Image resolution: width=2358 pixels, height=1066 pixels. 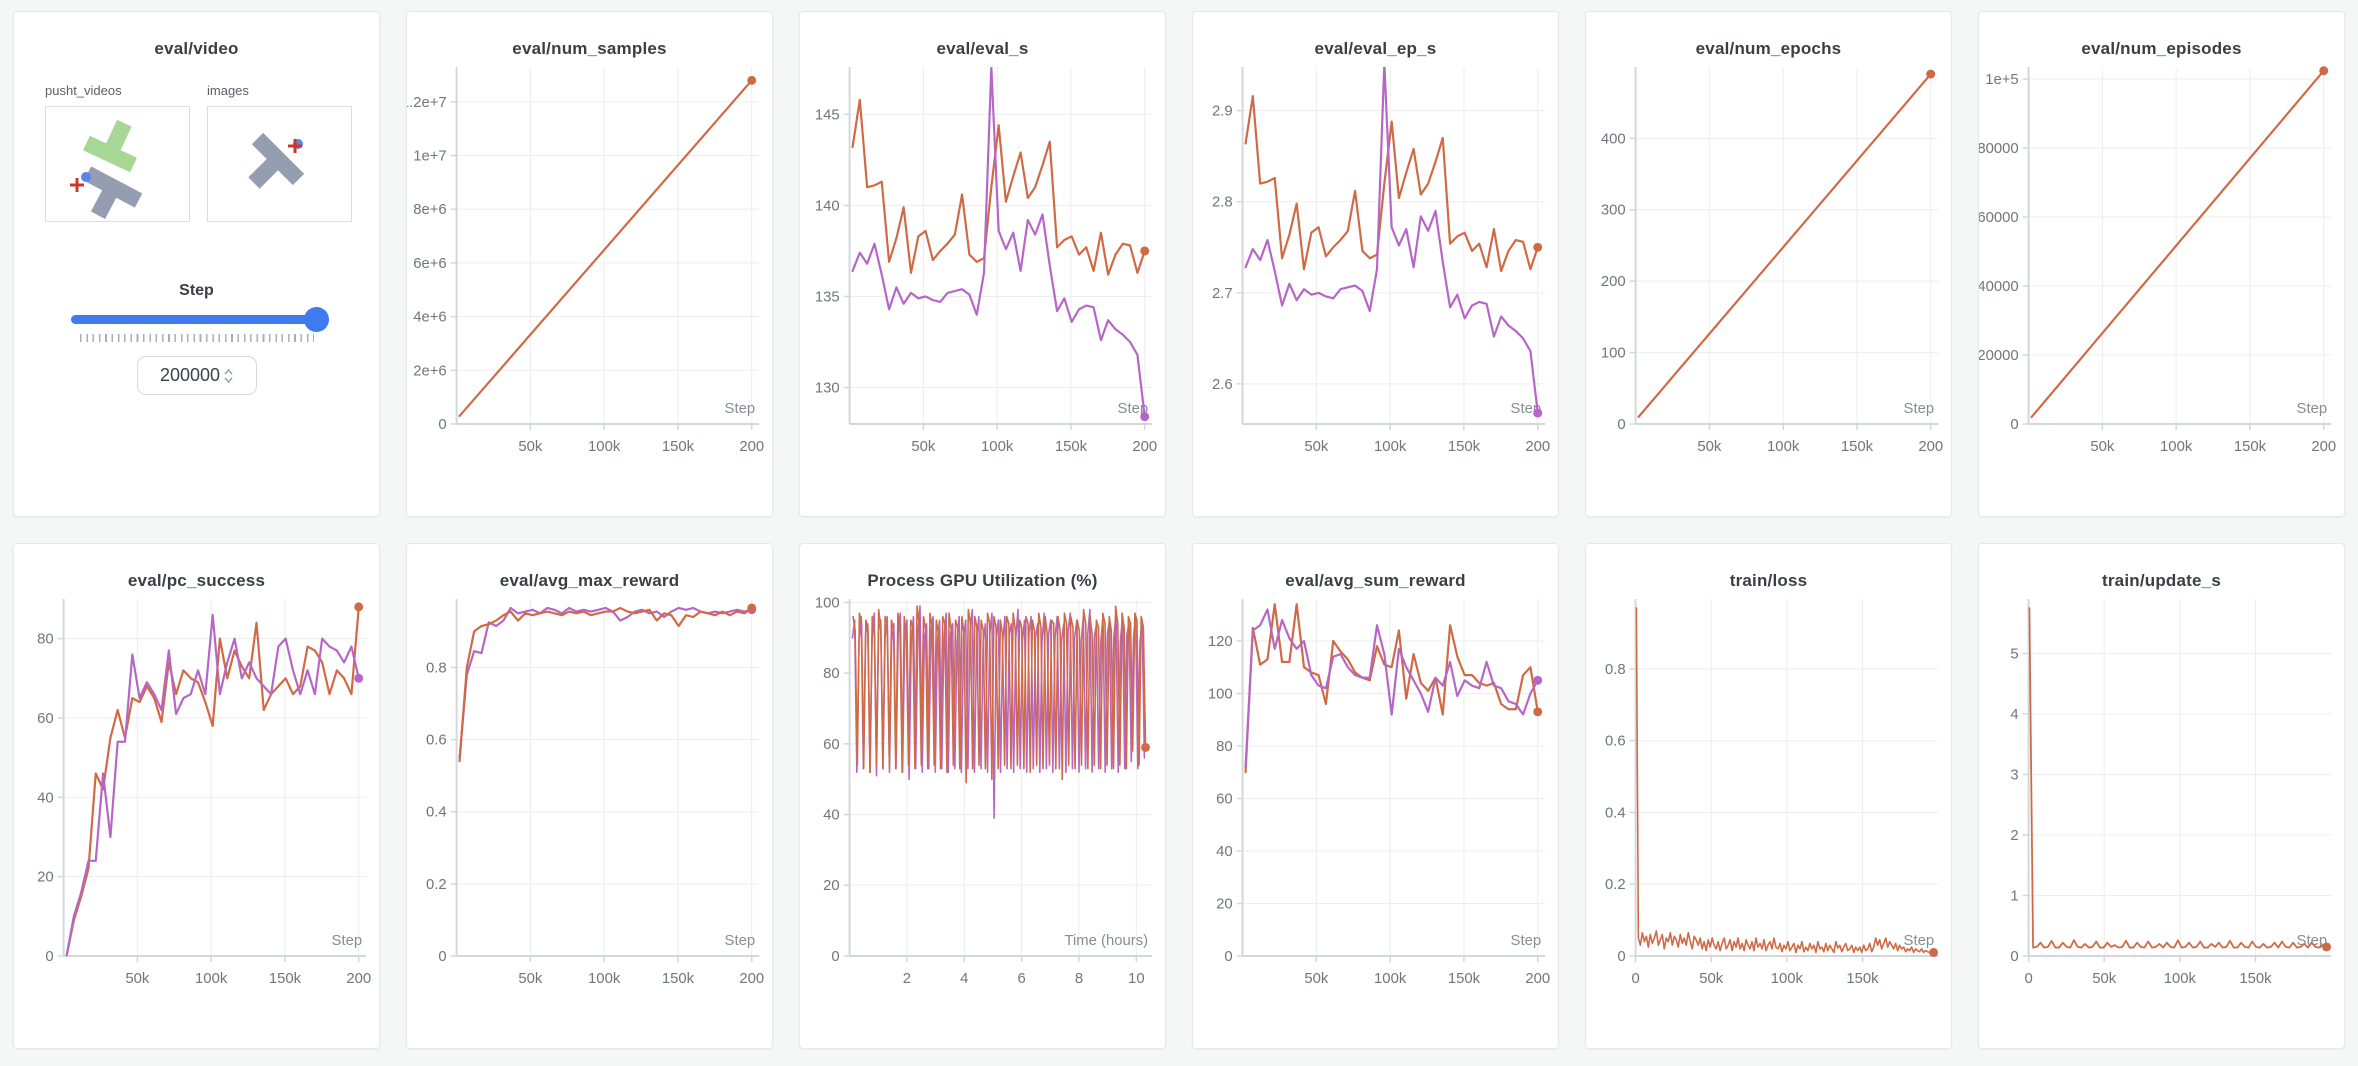 What do you see at coordinates (1220, 641) in the screenshot?
I see `y-tick-label: 120` at bounding box center [1220, 641].